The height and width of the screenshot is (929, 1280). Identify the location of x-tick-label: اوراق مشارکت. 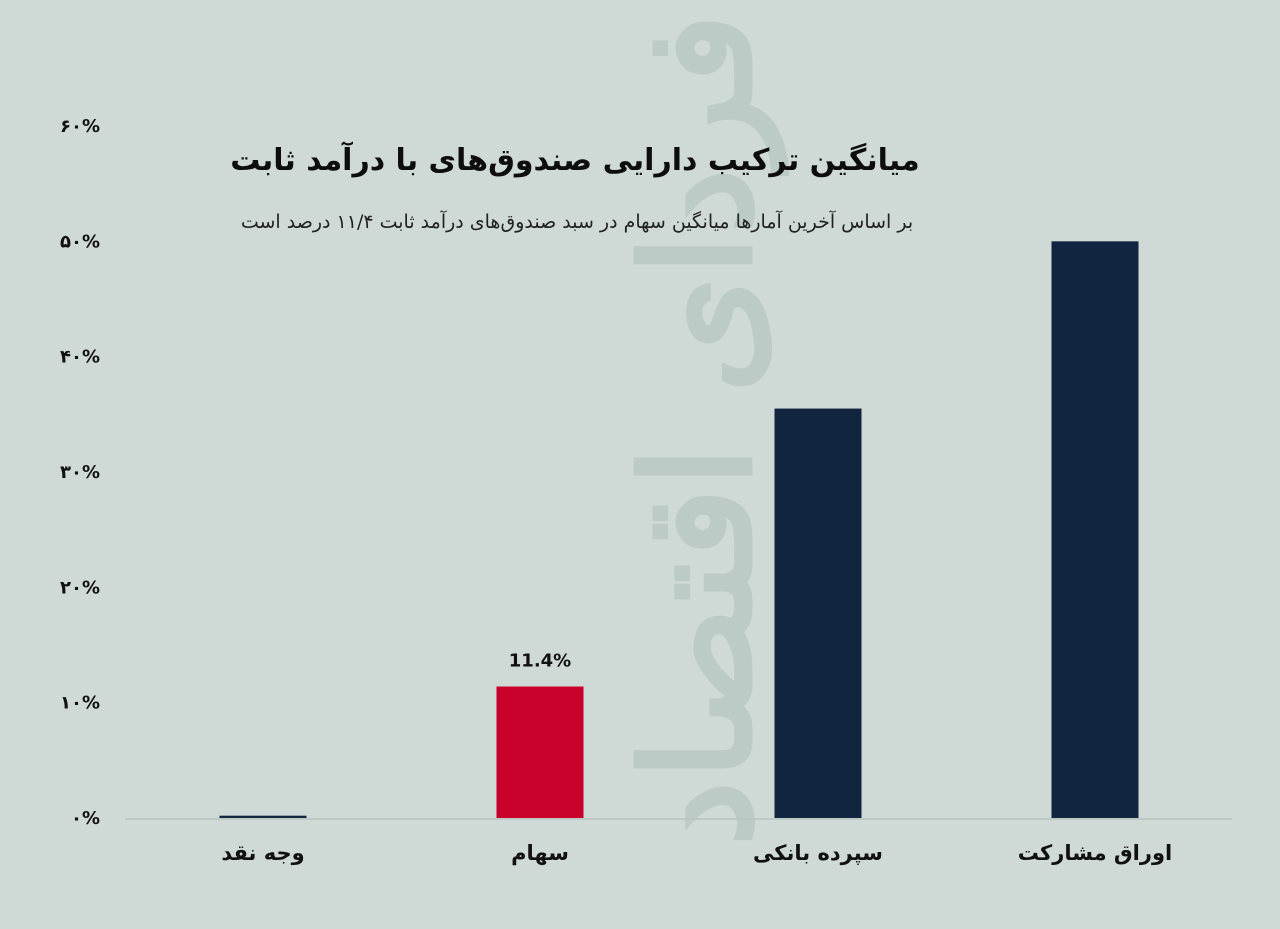
(1095, 853).